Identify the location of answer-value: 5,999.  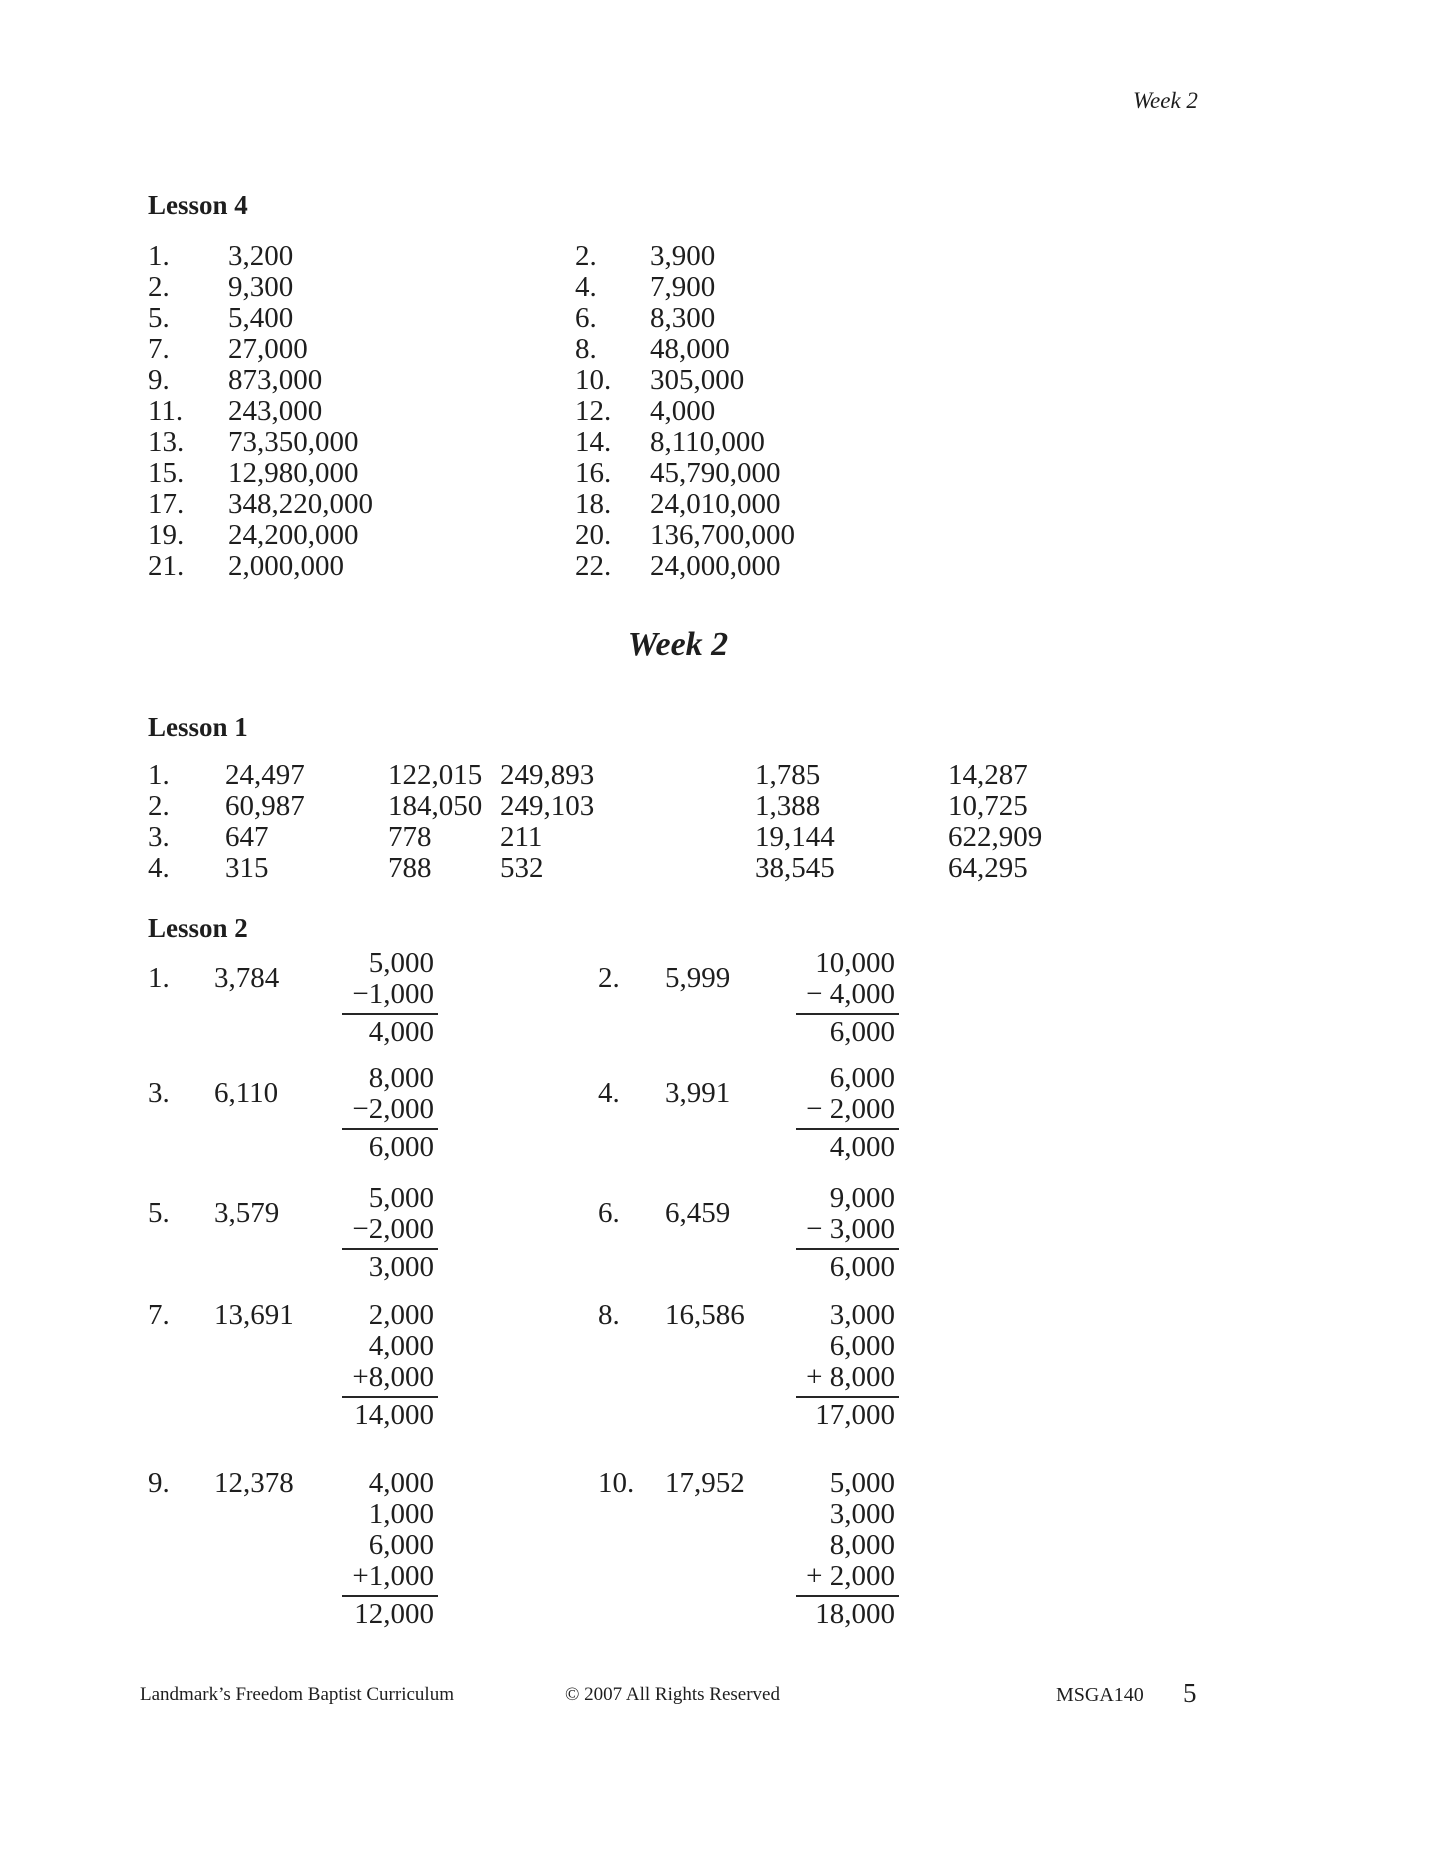
(698, 978).